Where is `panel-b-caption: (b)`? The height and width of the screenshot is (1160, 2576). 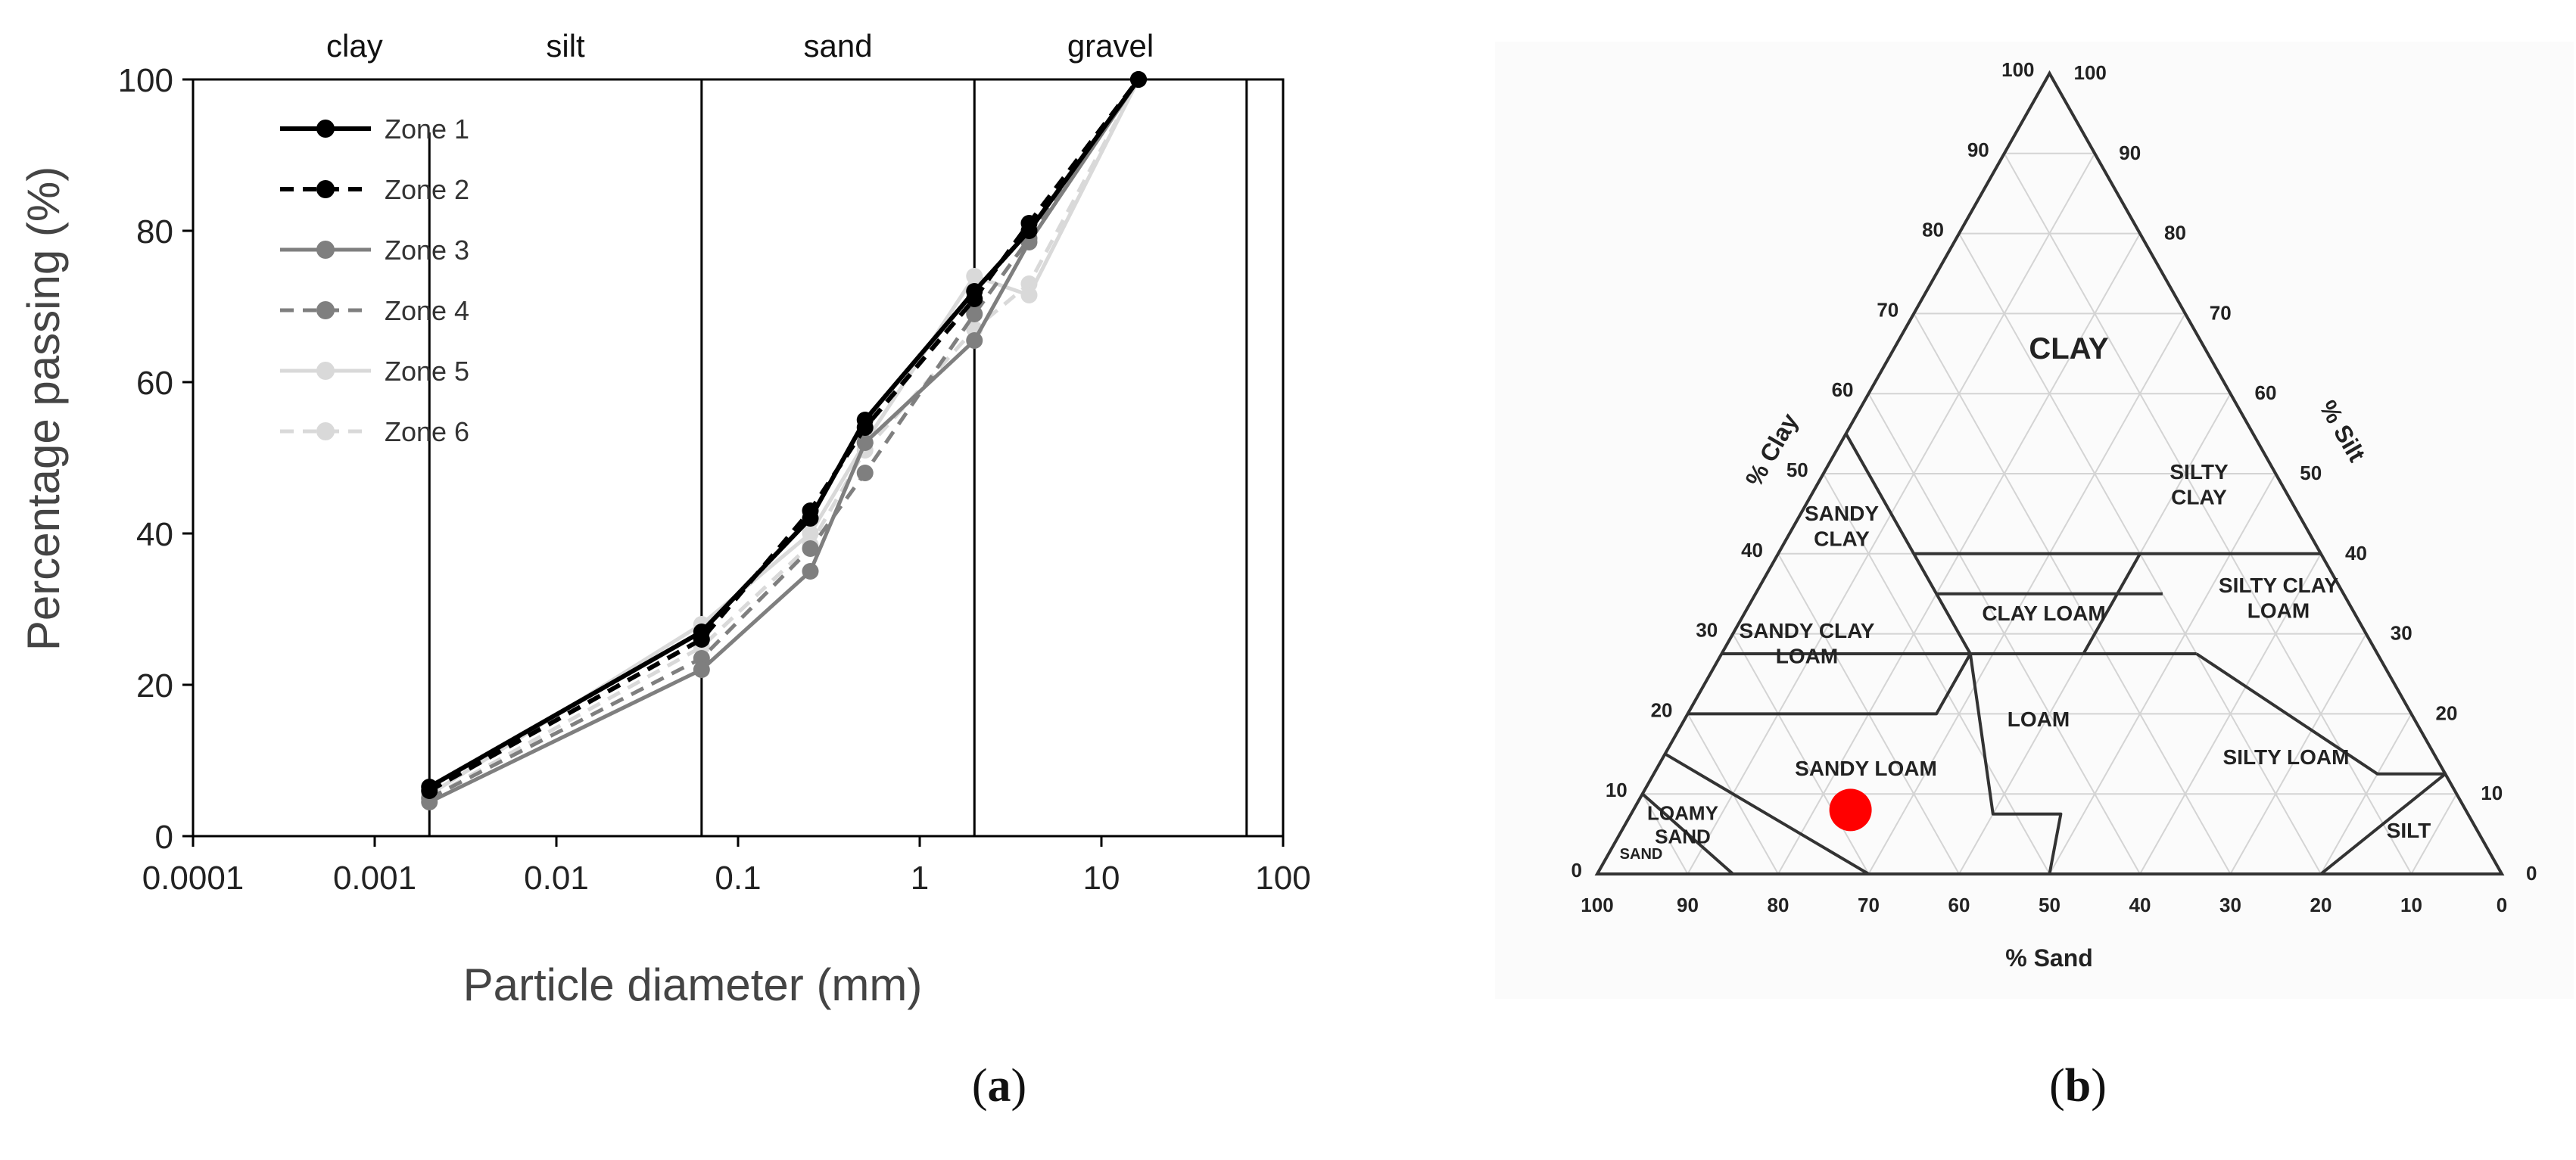
panel-b-caption: (b) is located at coordinates (2078, 1086).